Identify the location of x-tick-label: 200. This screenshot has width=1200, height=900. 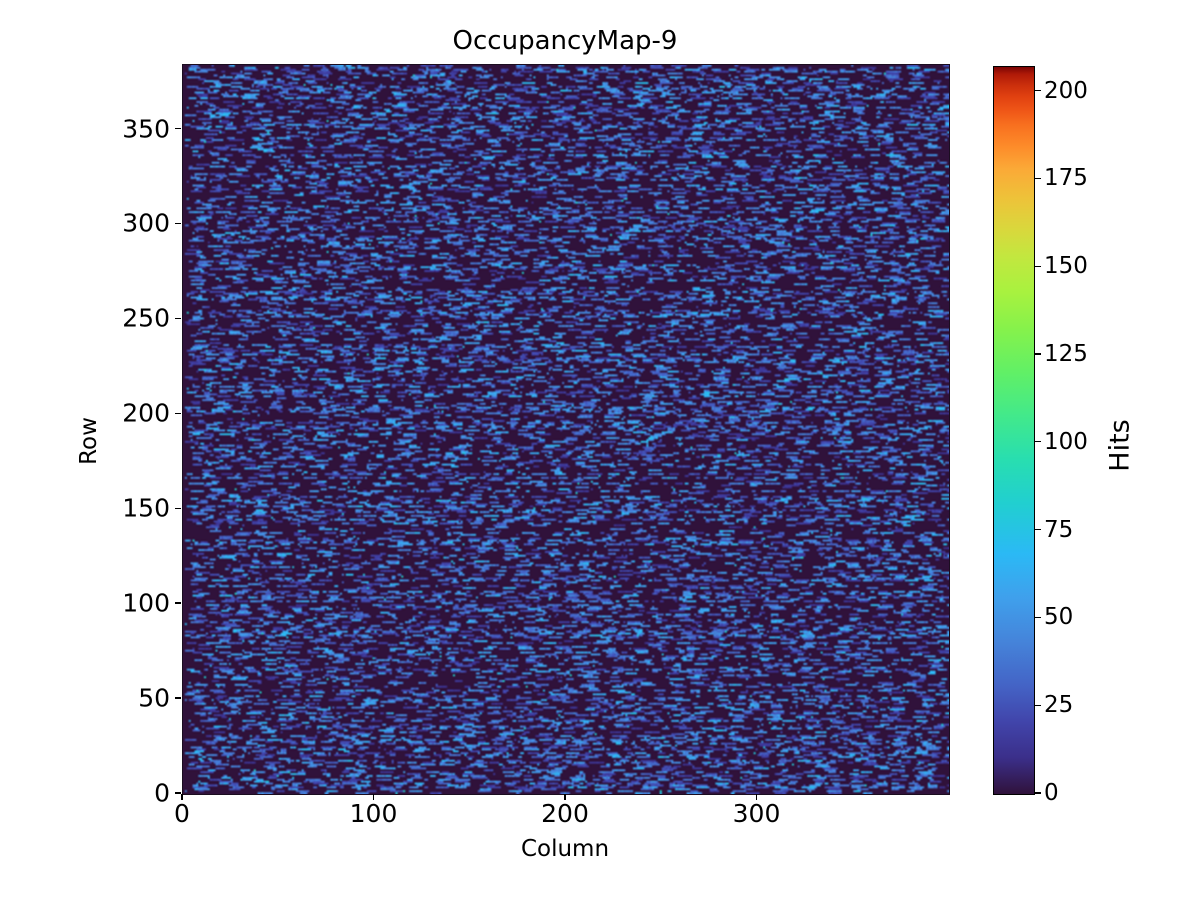
(565, 813).